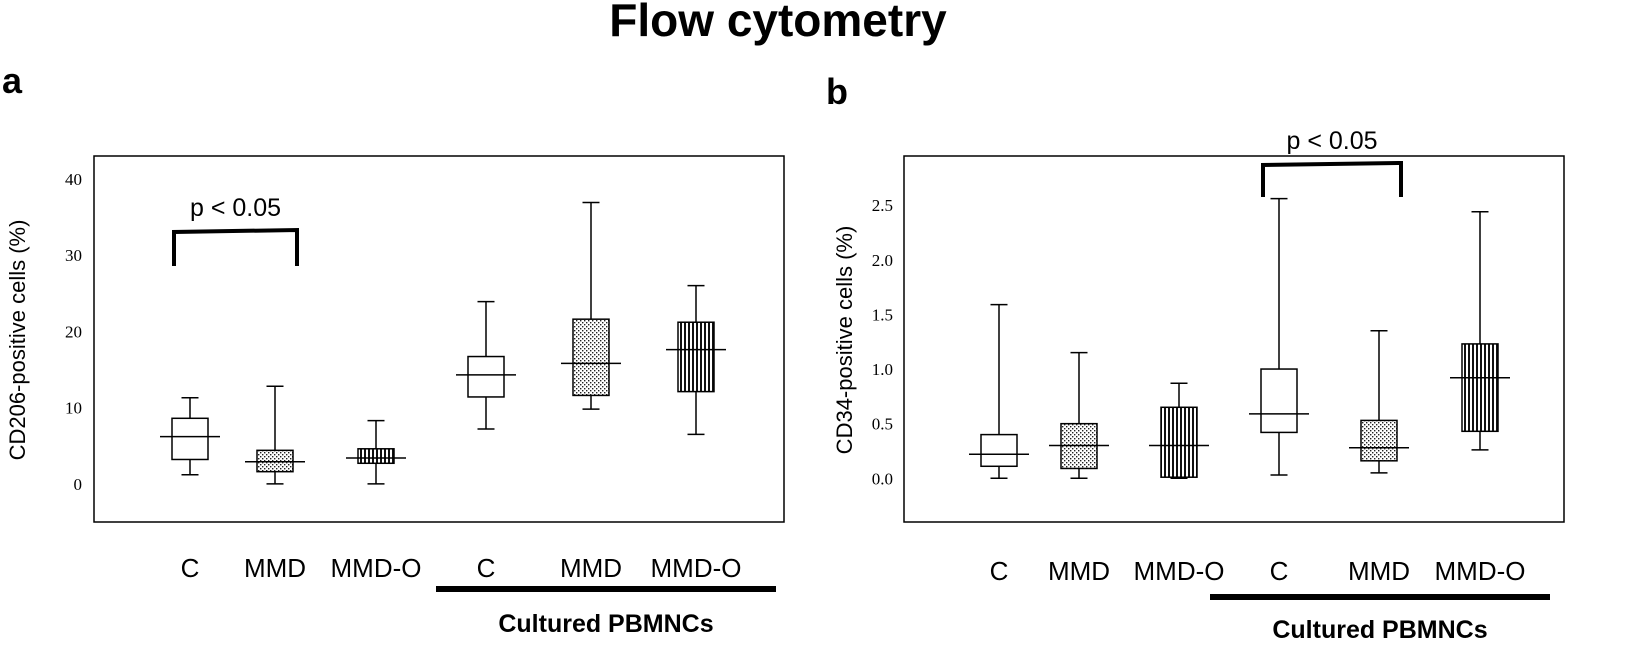 The image size is (1648, 671). I want to click on y-axis-label-b: CD34-positive cells (%), so click(844, 340).